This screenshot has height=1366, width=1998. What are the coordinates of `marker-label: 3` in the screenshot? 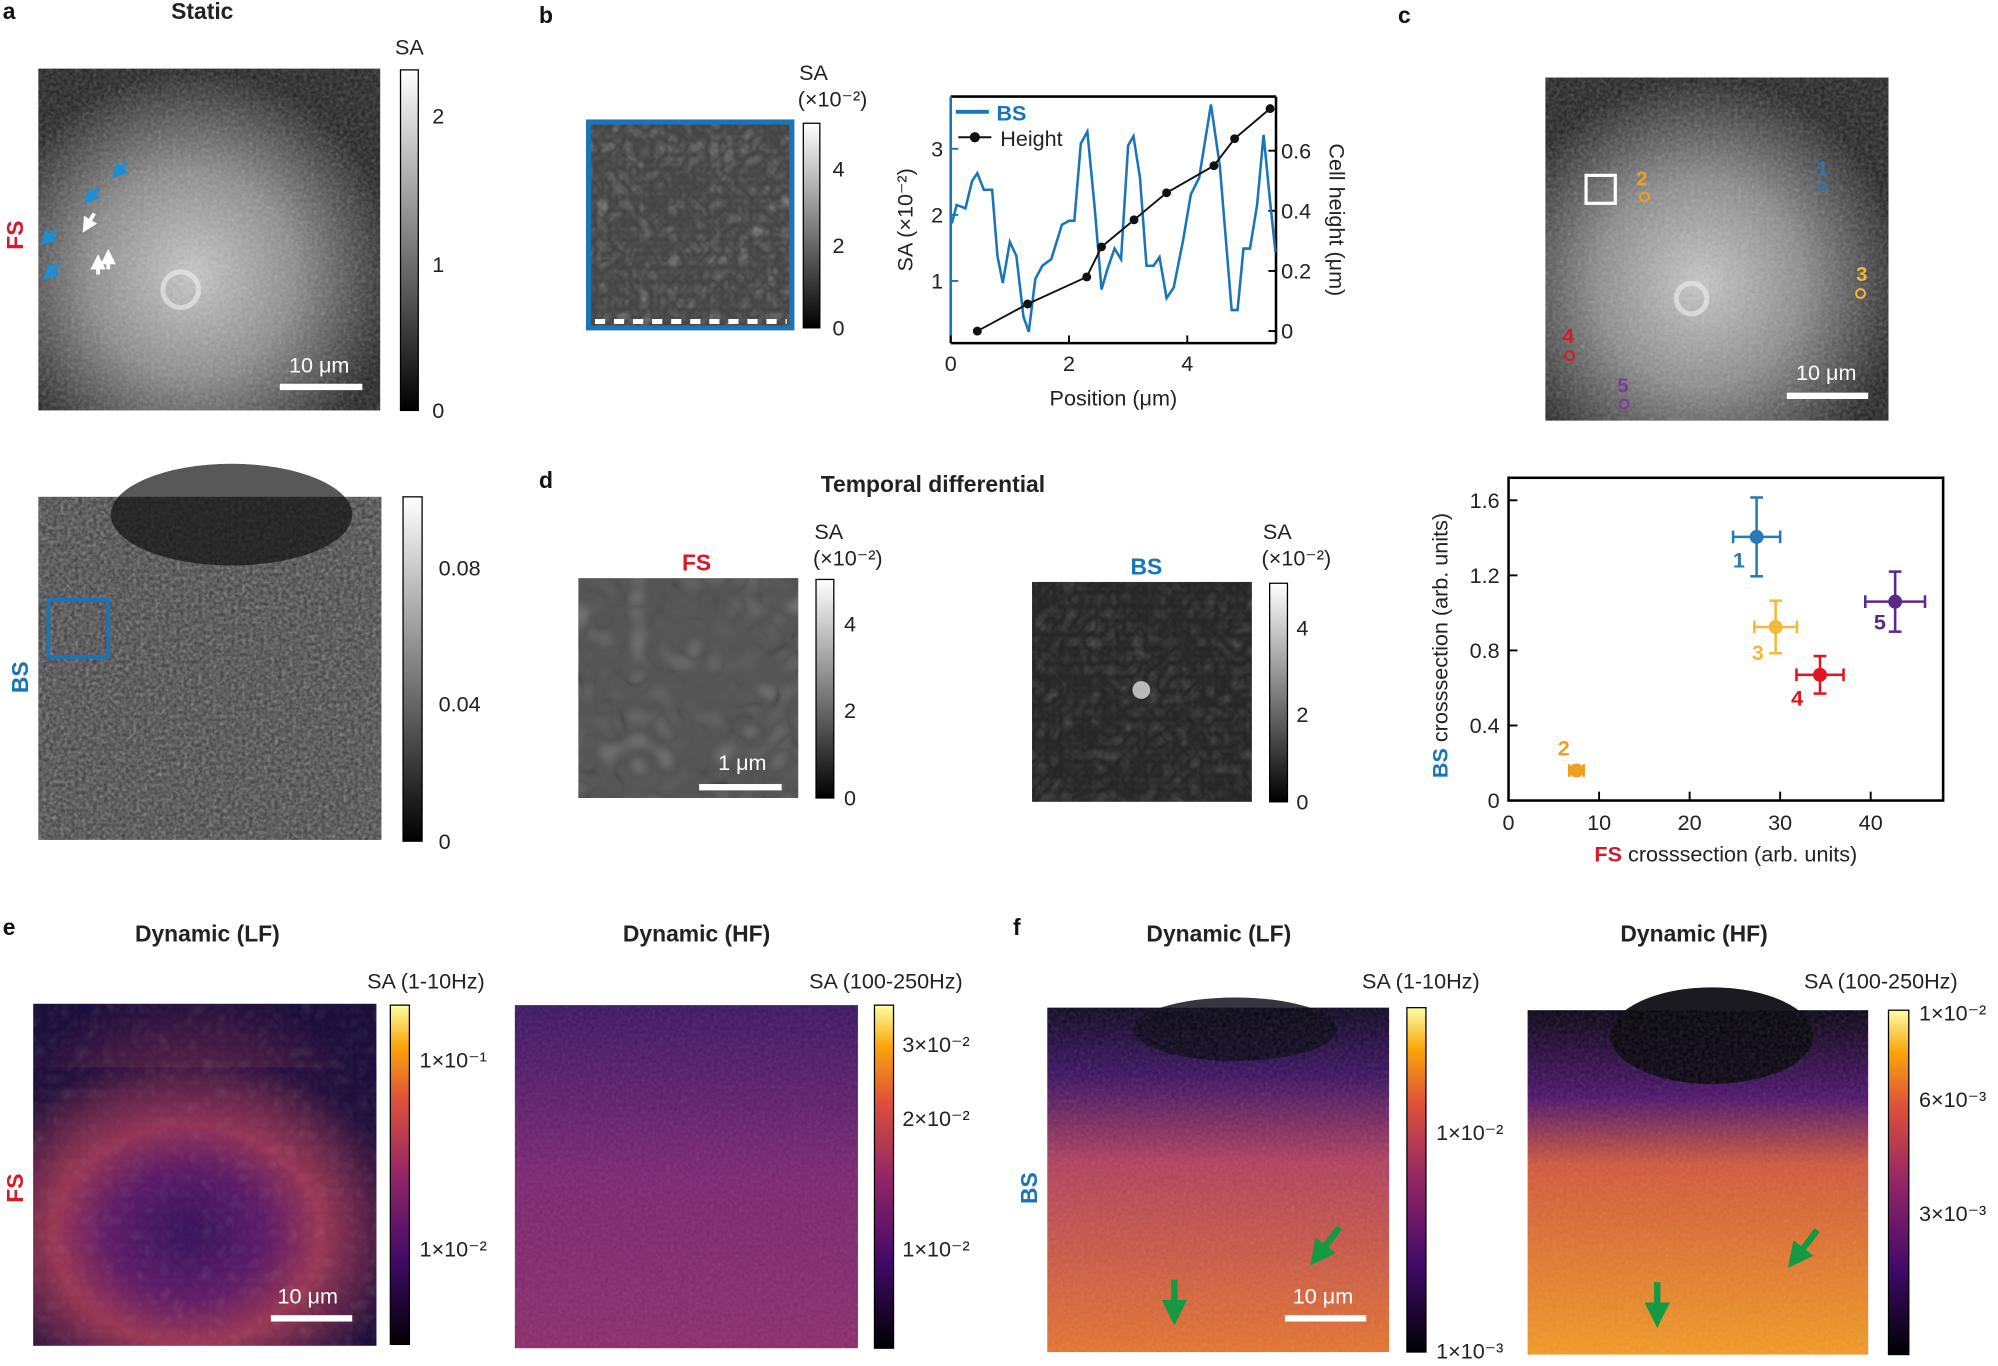 It's located at (1861, 275).